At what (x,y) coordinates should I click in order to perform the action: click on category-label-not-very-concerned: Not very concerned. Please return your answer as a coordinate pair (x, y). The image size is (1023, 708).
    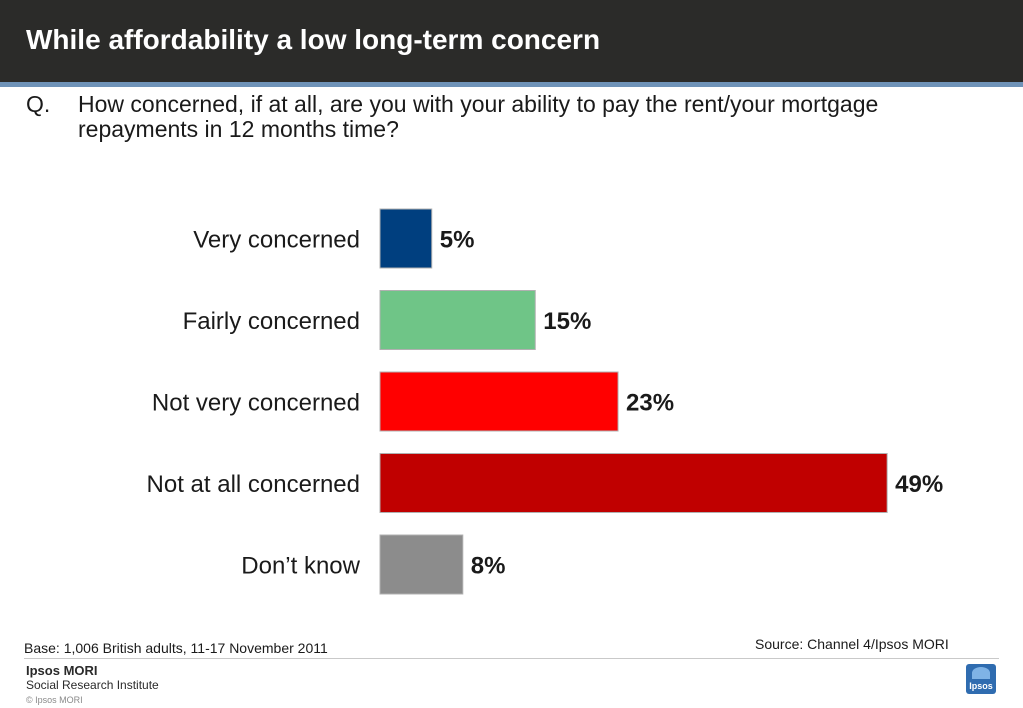
    Looking at the image, I should click on (256, 403).